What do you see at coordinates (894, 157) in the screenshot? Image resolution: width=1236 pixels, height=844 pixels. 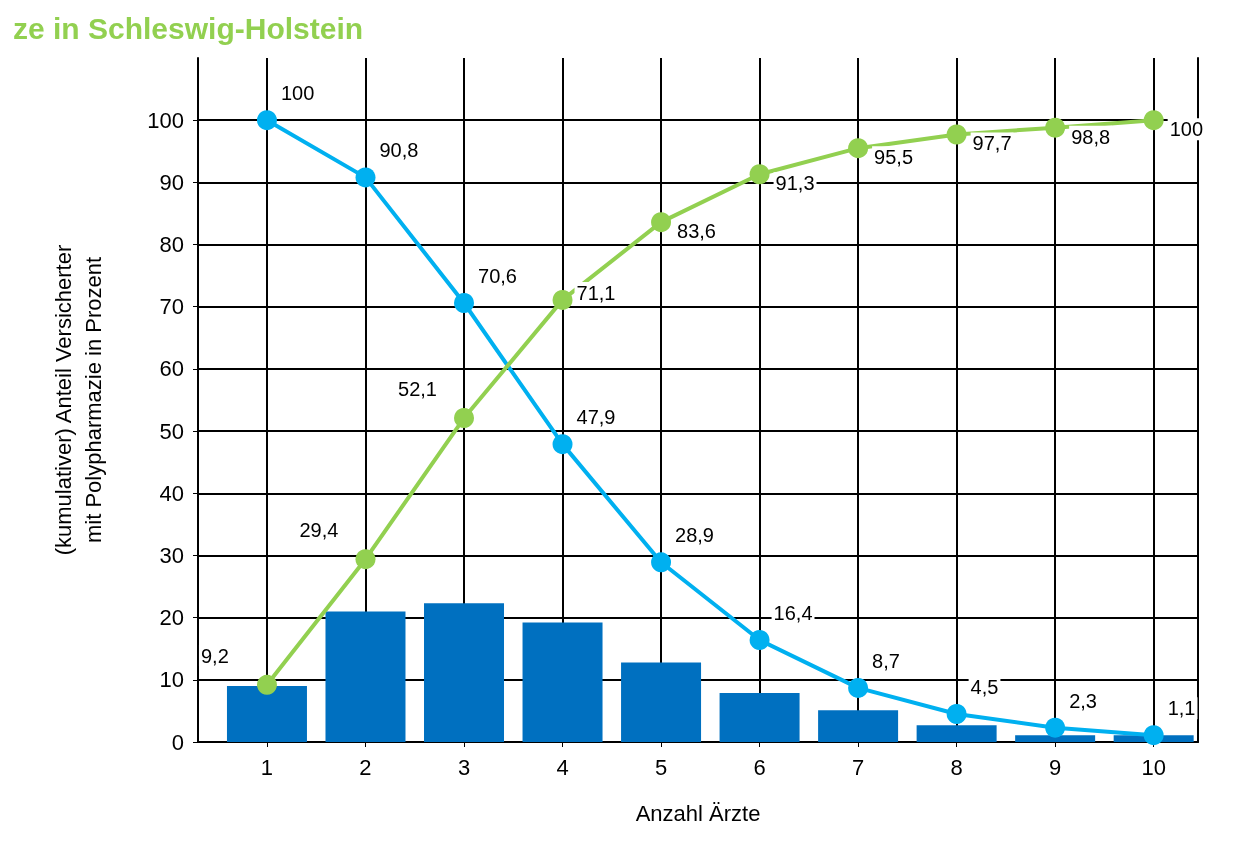 I see `data-label: 95,5` at bounding box center [894, 157].